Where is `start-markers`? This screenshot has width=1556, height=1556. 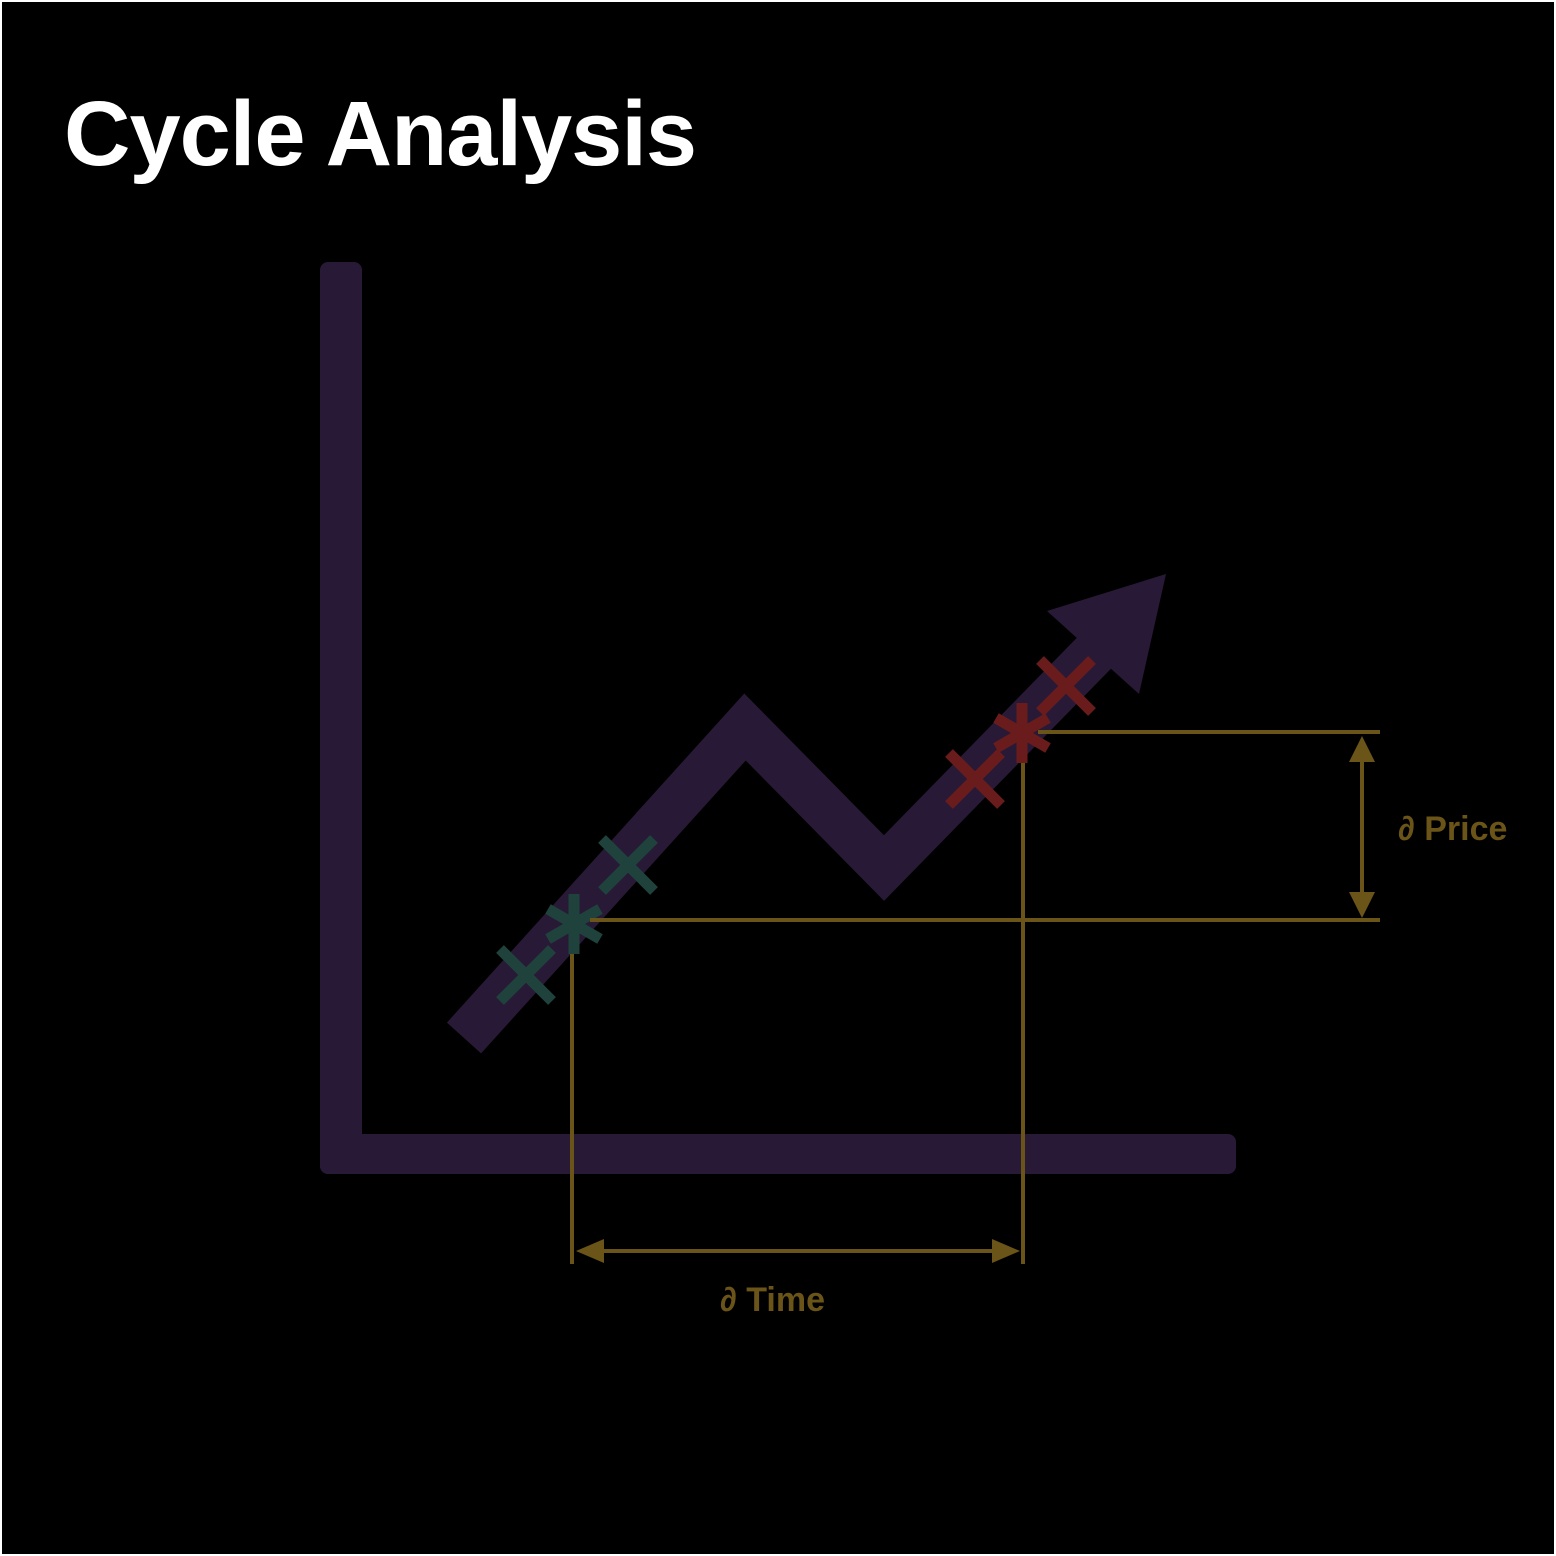
start-markers is located at coordinates (577, 920).